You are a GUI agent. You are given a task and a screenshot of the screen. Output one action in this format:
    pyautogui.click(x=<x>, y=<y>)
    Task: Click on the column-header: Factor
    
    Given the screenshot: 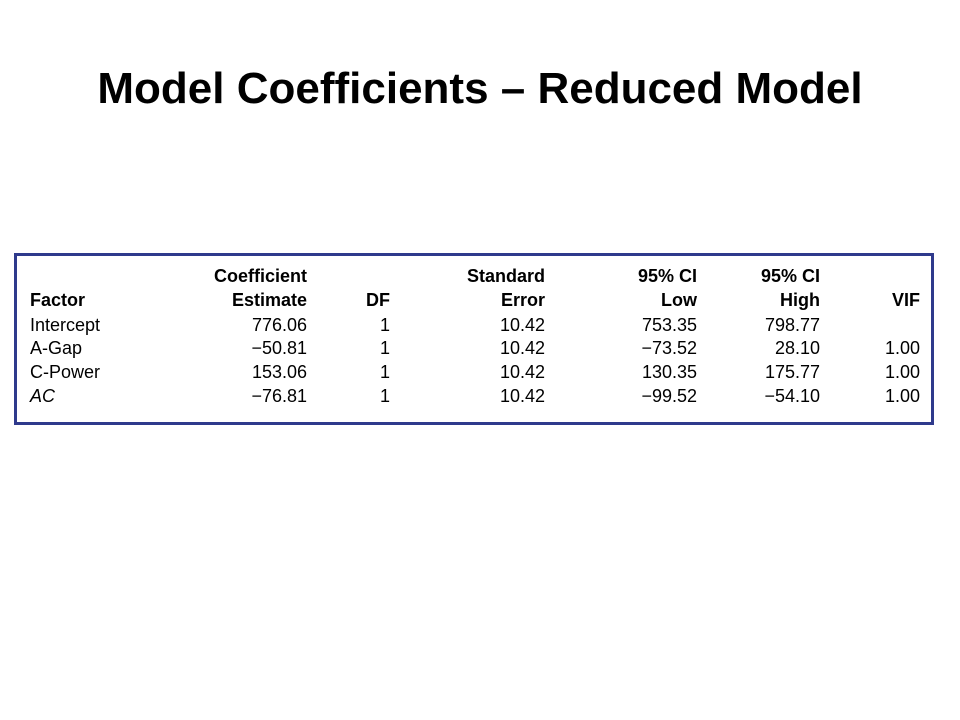 What is the action you would take?
    pyautogui.click(x=58, y=300)
    